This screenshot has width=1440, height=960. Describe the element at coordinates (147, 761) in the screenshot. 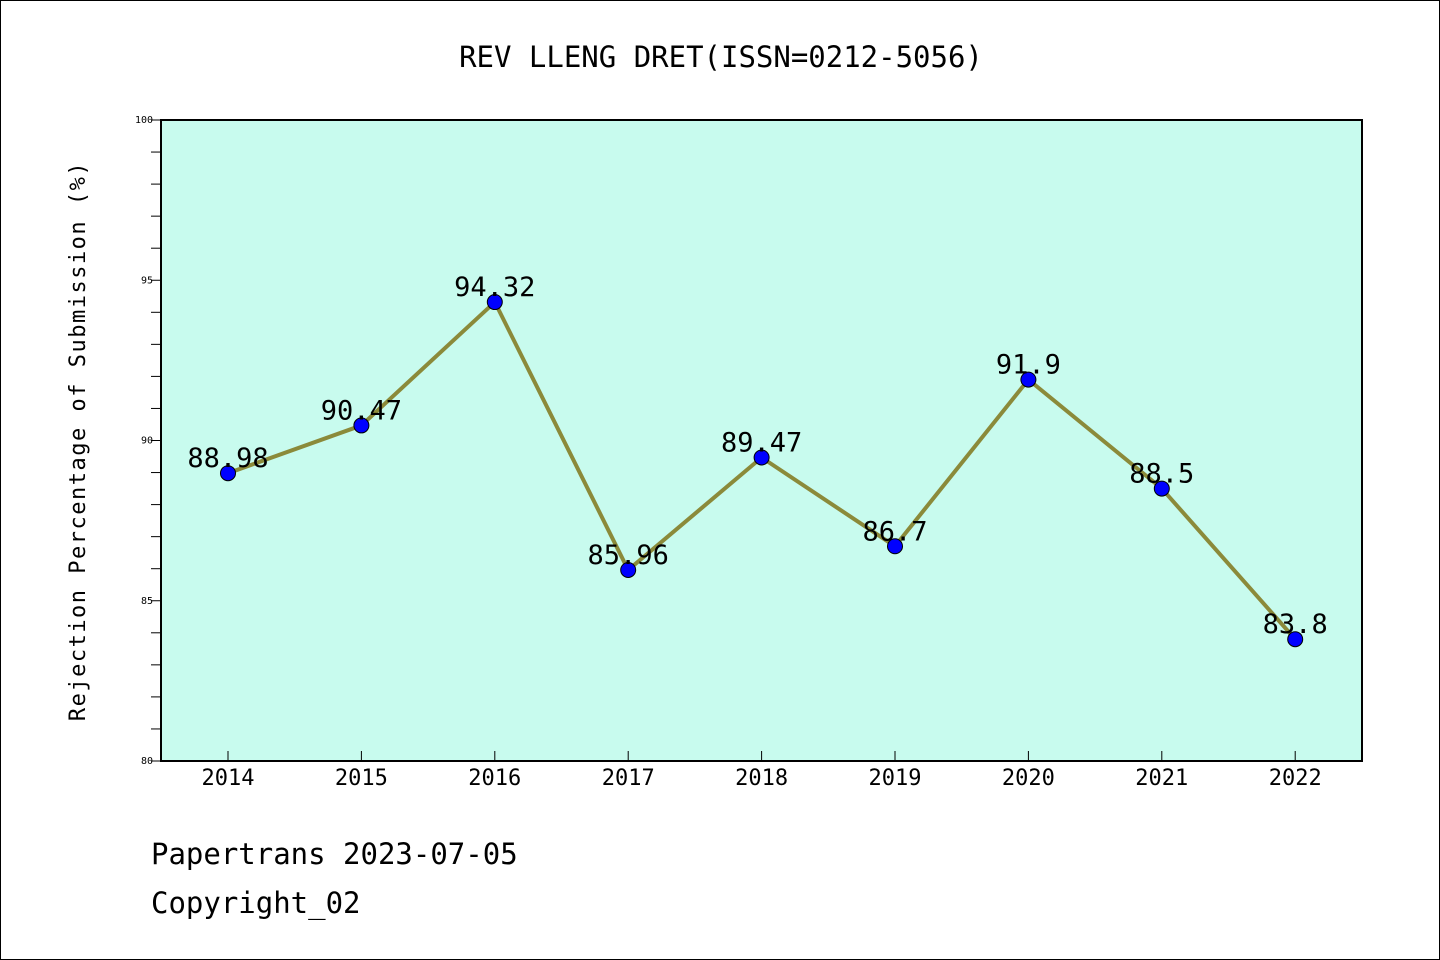

I see `y-tick-label: 80` at that location.